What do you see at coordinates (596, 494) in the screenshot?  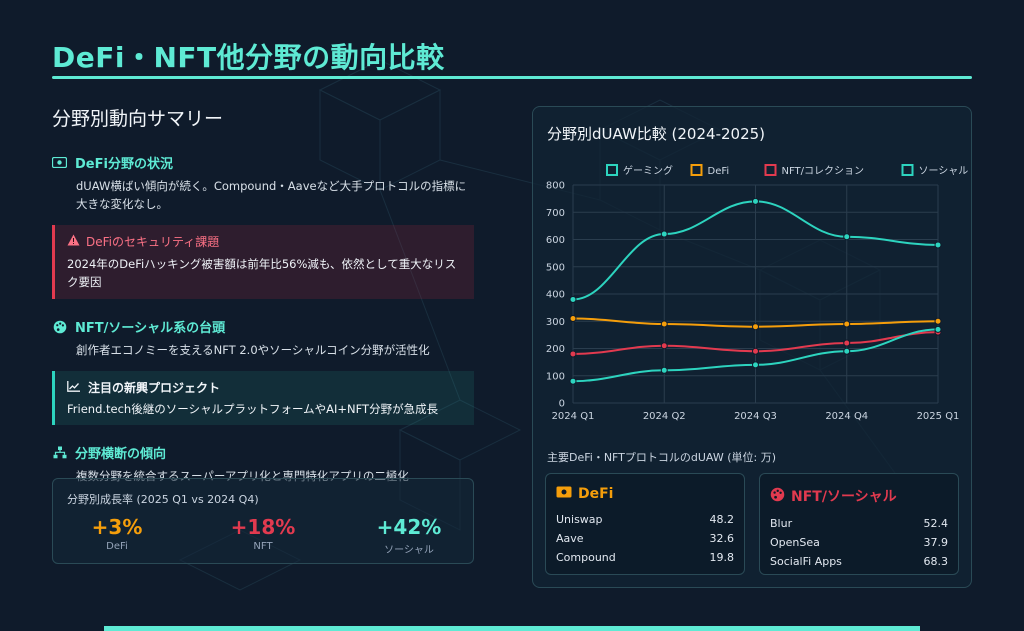 I see `defi-card-title: DeFi` at bounding box center [596, 494].